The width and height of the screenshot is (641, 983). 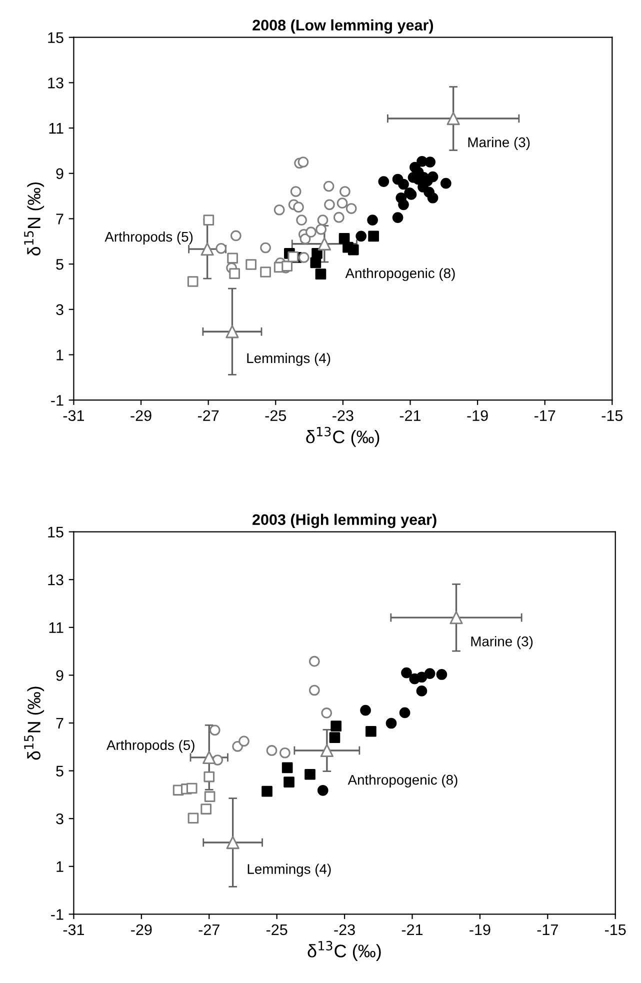 I want to click on chart-title: 2003 (High lemming year), so click(x=344, y=521).